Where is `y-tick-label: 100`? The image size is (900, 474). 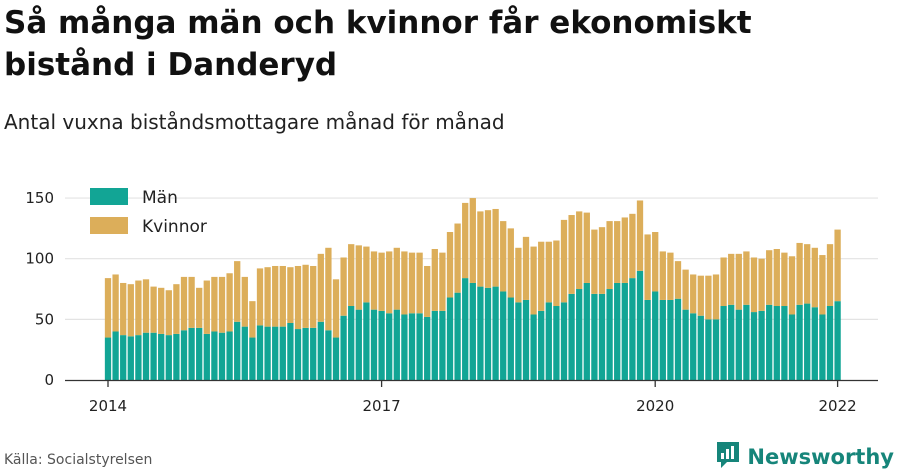 y-tick-label: 100 is located at coordinates (39, 259).